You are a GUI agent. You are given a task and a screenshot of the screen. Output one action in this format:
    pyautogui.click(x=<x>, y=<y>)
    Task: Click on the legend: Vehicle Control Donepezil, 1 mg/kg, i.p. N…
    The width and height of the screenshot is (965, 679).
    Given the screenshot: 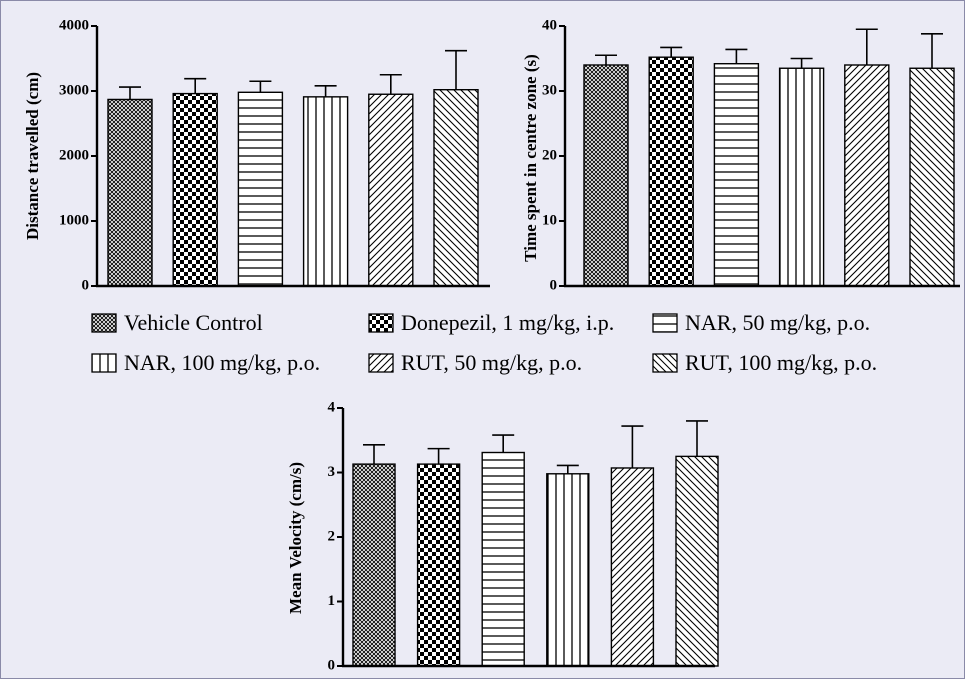 What is the action you would take?
    pyautogui.click(x=484, y=342)
    